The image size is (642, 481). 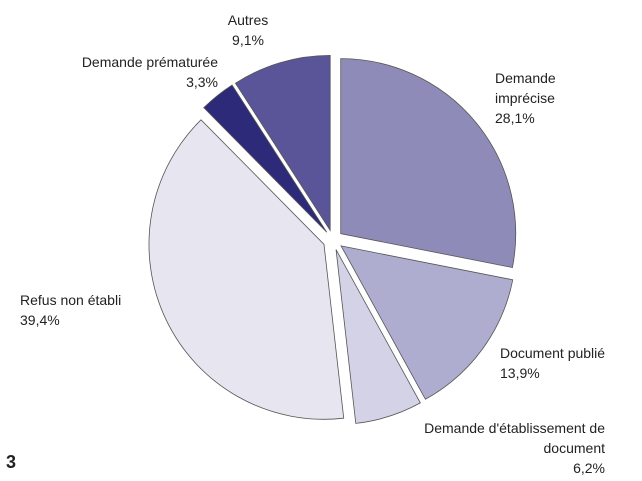 What do you see at coordinates (248, 30) in the screenshot?
I see `slice-label: Autres 9,1%` at bounding box center [248, 30].